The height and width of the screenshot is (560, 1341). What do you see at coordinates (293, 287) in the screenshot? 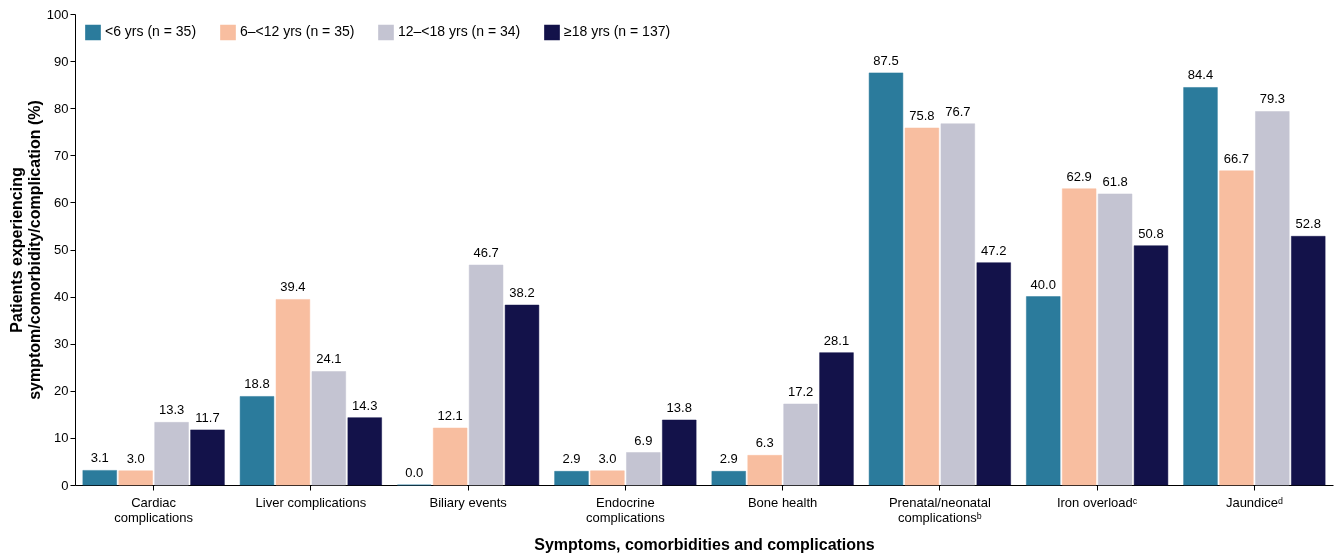
I see `data-label: 39.4` at bounding box center [293, 287].